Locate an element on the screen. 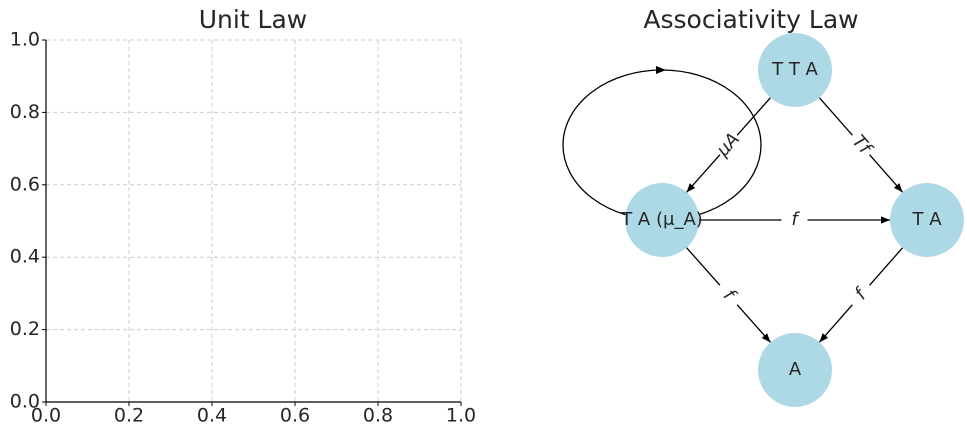  node-label: T A (μ_A) is located at coordinates (661, 219).